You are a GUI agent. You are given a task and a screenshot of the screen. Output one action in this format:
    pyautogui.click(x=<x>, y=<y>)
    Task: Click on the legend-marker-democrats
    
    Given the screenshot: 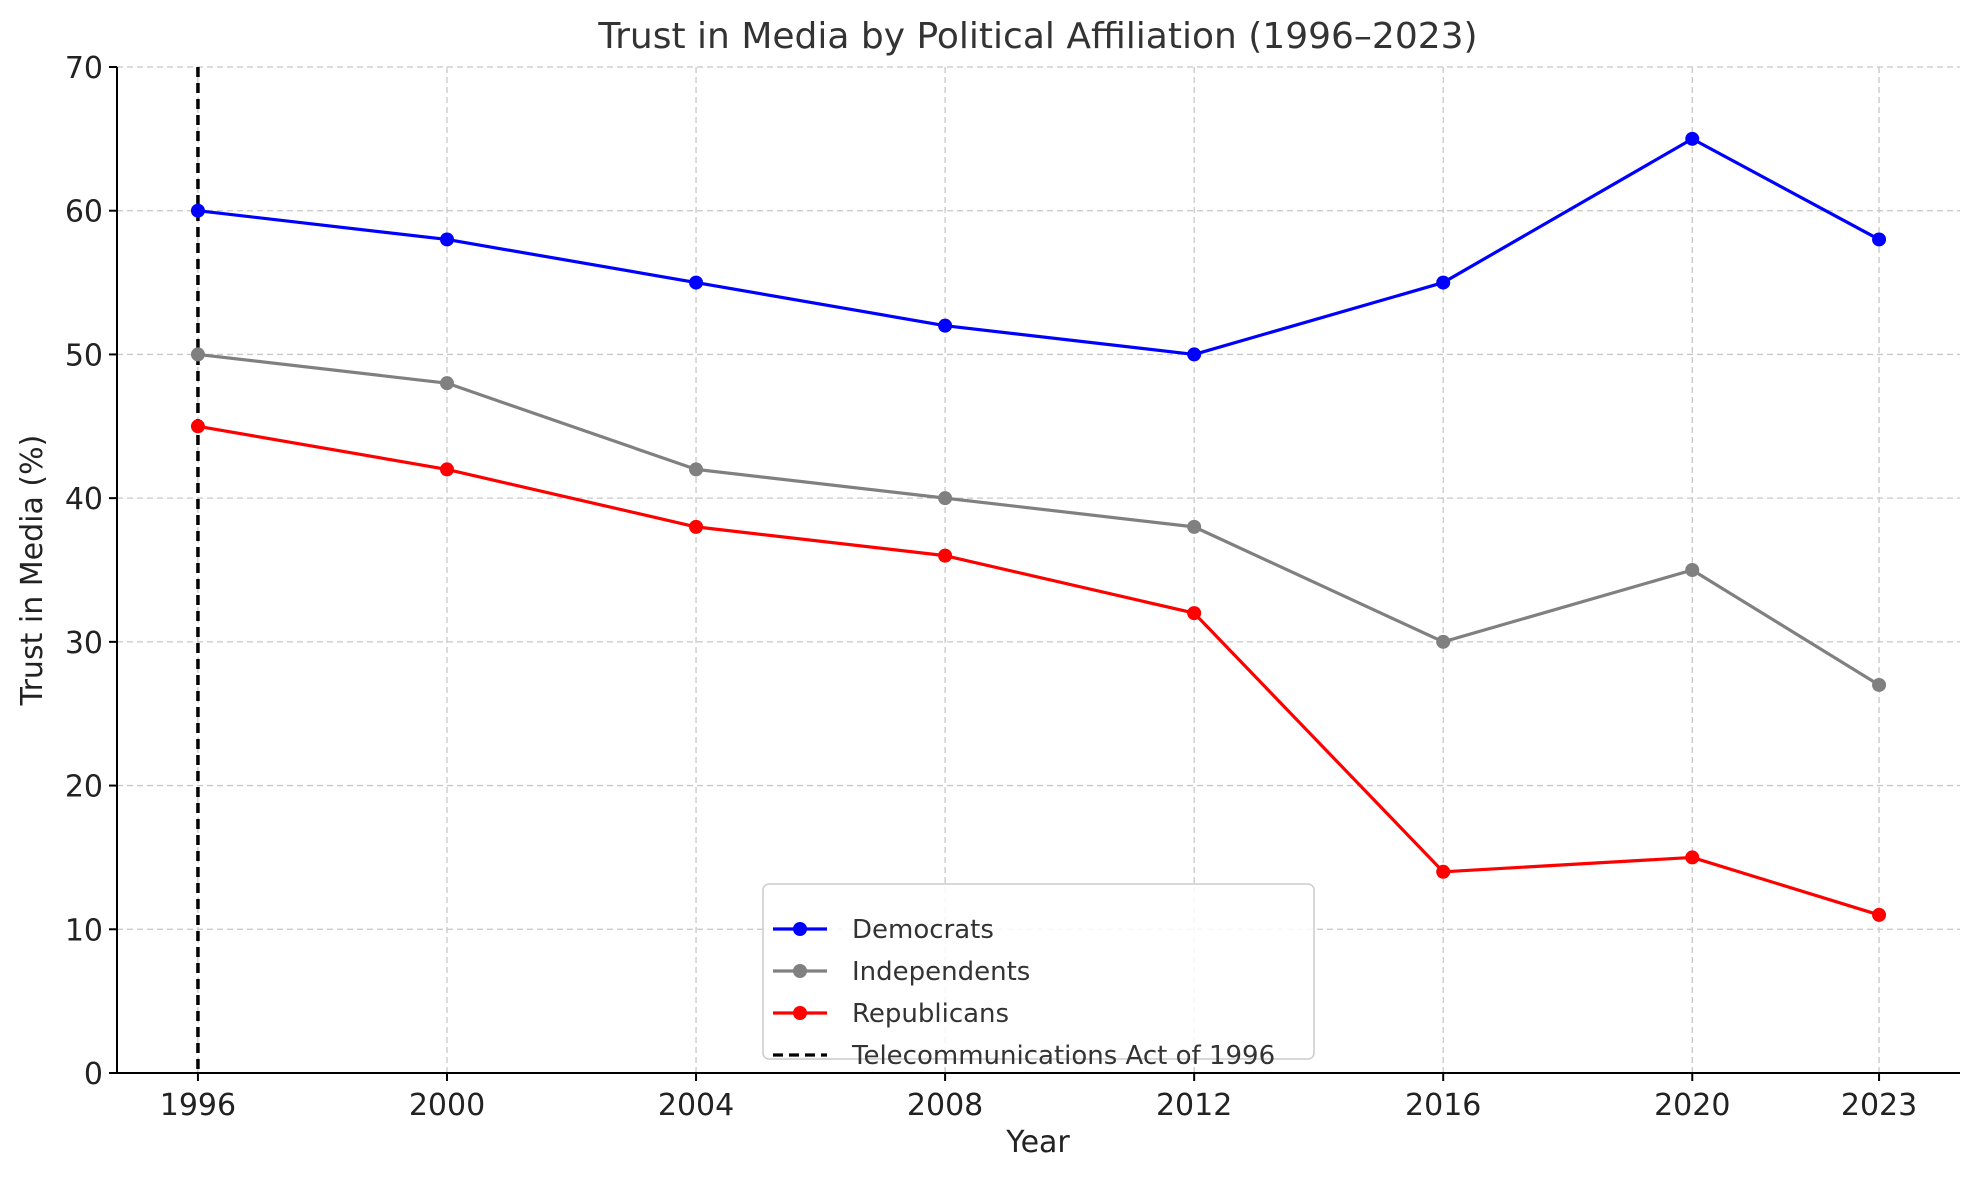 What is the action you would take?
    pyautogui.click(x=800, y=929)
    